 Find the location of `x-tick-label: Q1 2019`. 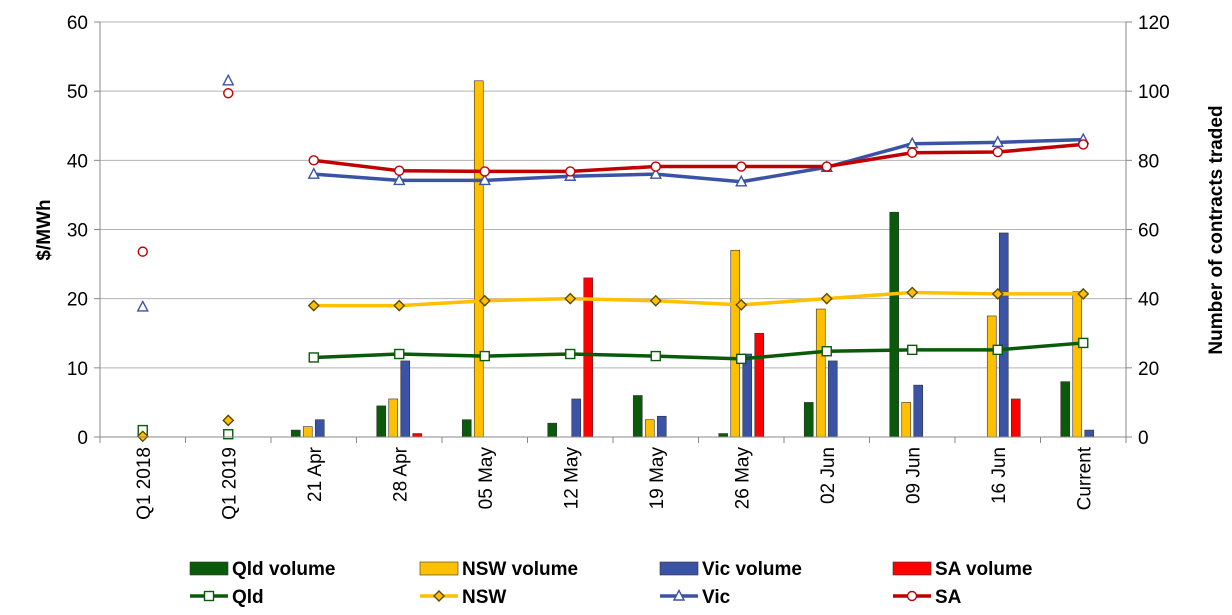

x-tick-label: Q1 2019 is located at coordinates (229, 483).